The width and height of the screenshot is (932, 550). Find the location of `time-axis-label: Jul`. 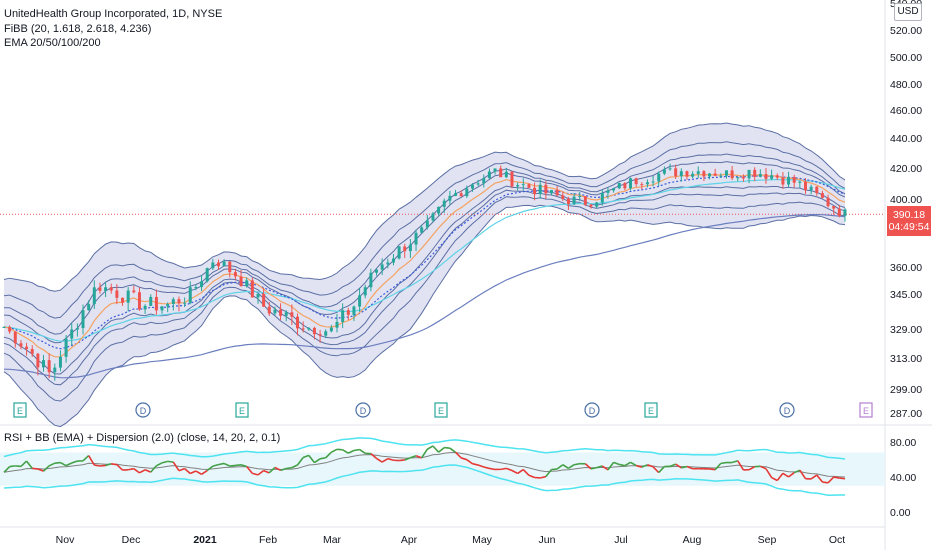

time-axis-label: Jul is located at coordinates (620, 540).